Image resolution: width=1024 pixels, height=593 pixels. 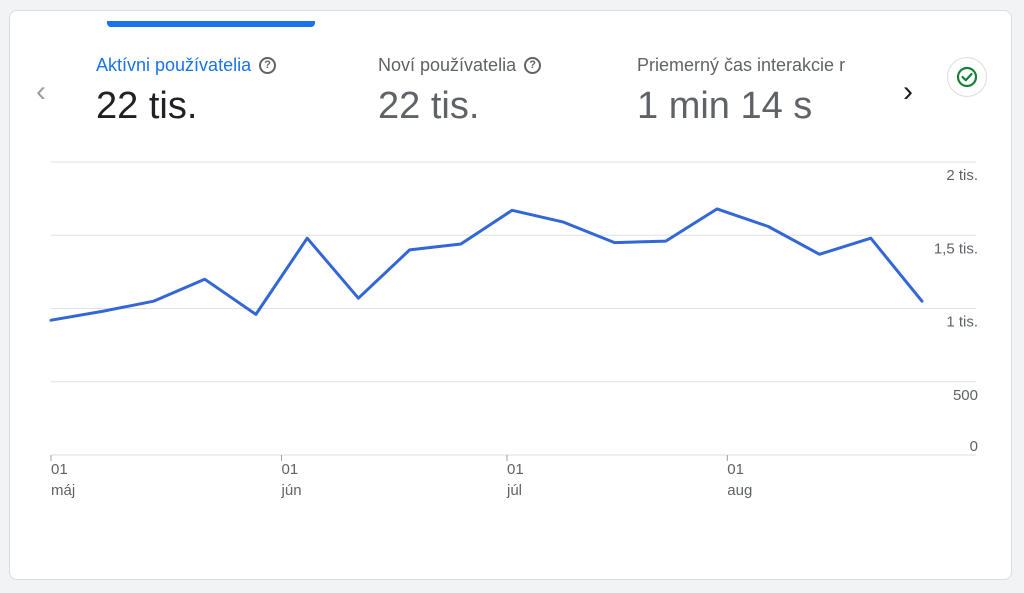 I want to click on metric-label: Noví používatelia, so click(x=447, y=65).